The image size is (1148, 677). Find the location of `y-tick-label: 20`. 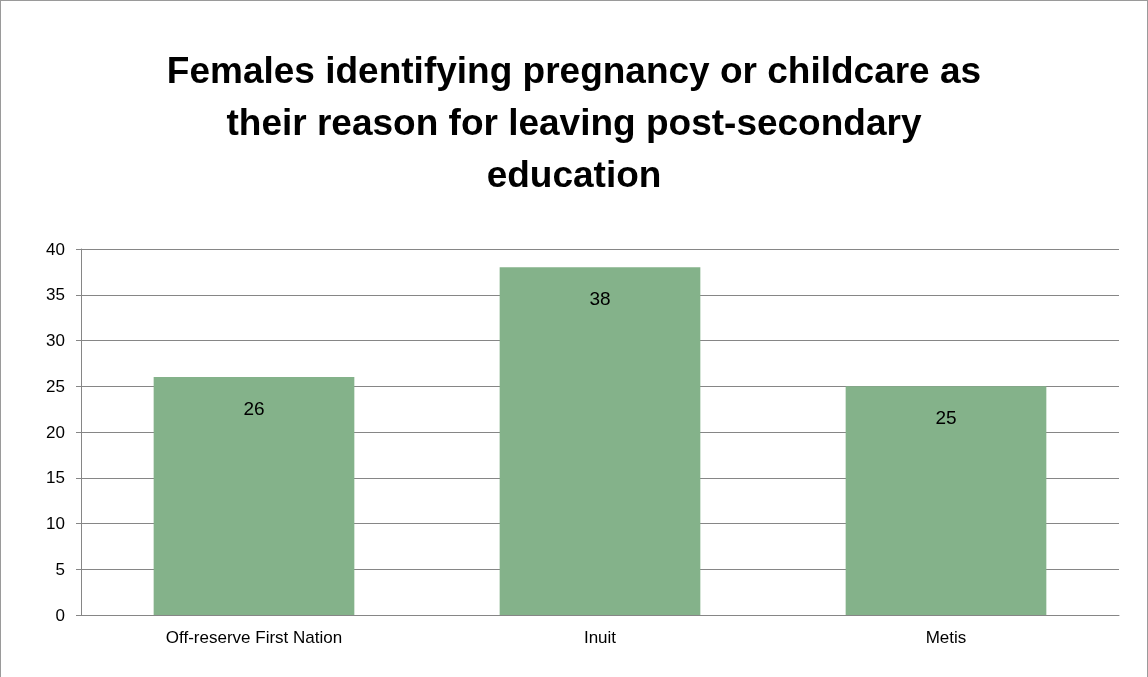

y-tick-label: 20 is located at coordinates (55, 432).